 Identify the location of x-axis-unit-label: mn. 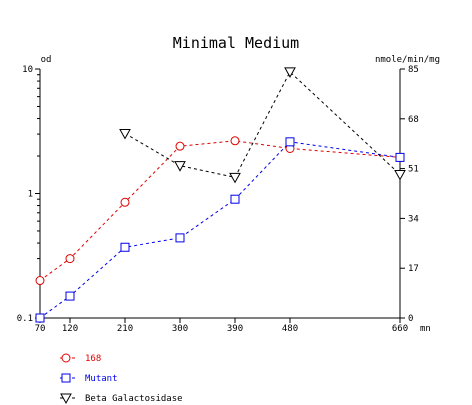
(425, 329).